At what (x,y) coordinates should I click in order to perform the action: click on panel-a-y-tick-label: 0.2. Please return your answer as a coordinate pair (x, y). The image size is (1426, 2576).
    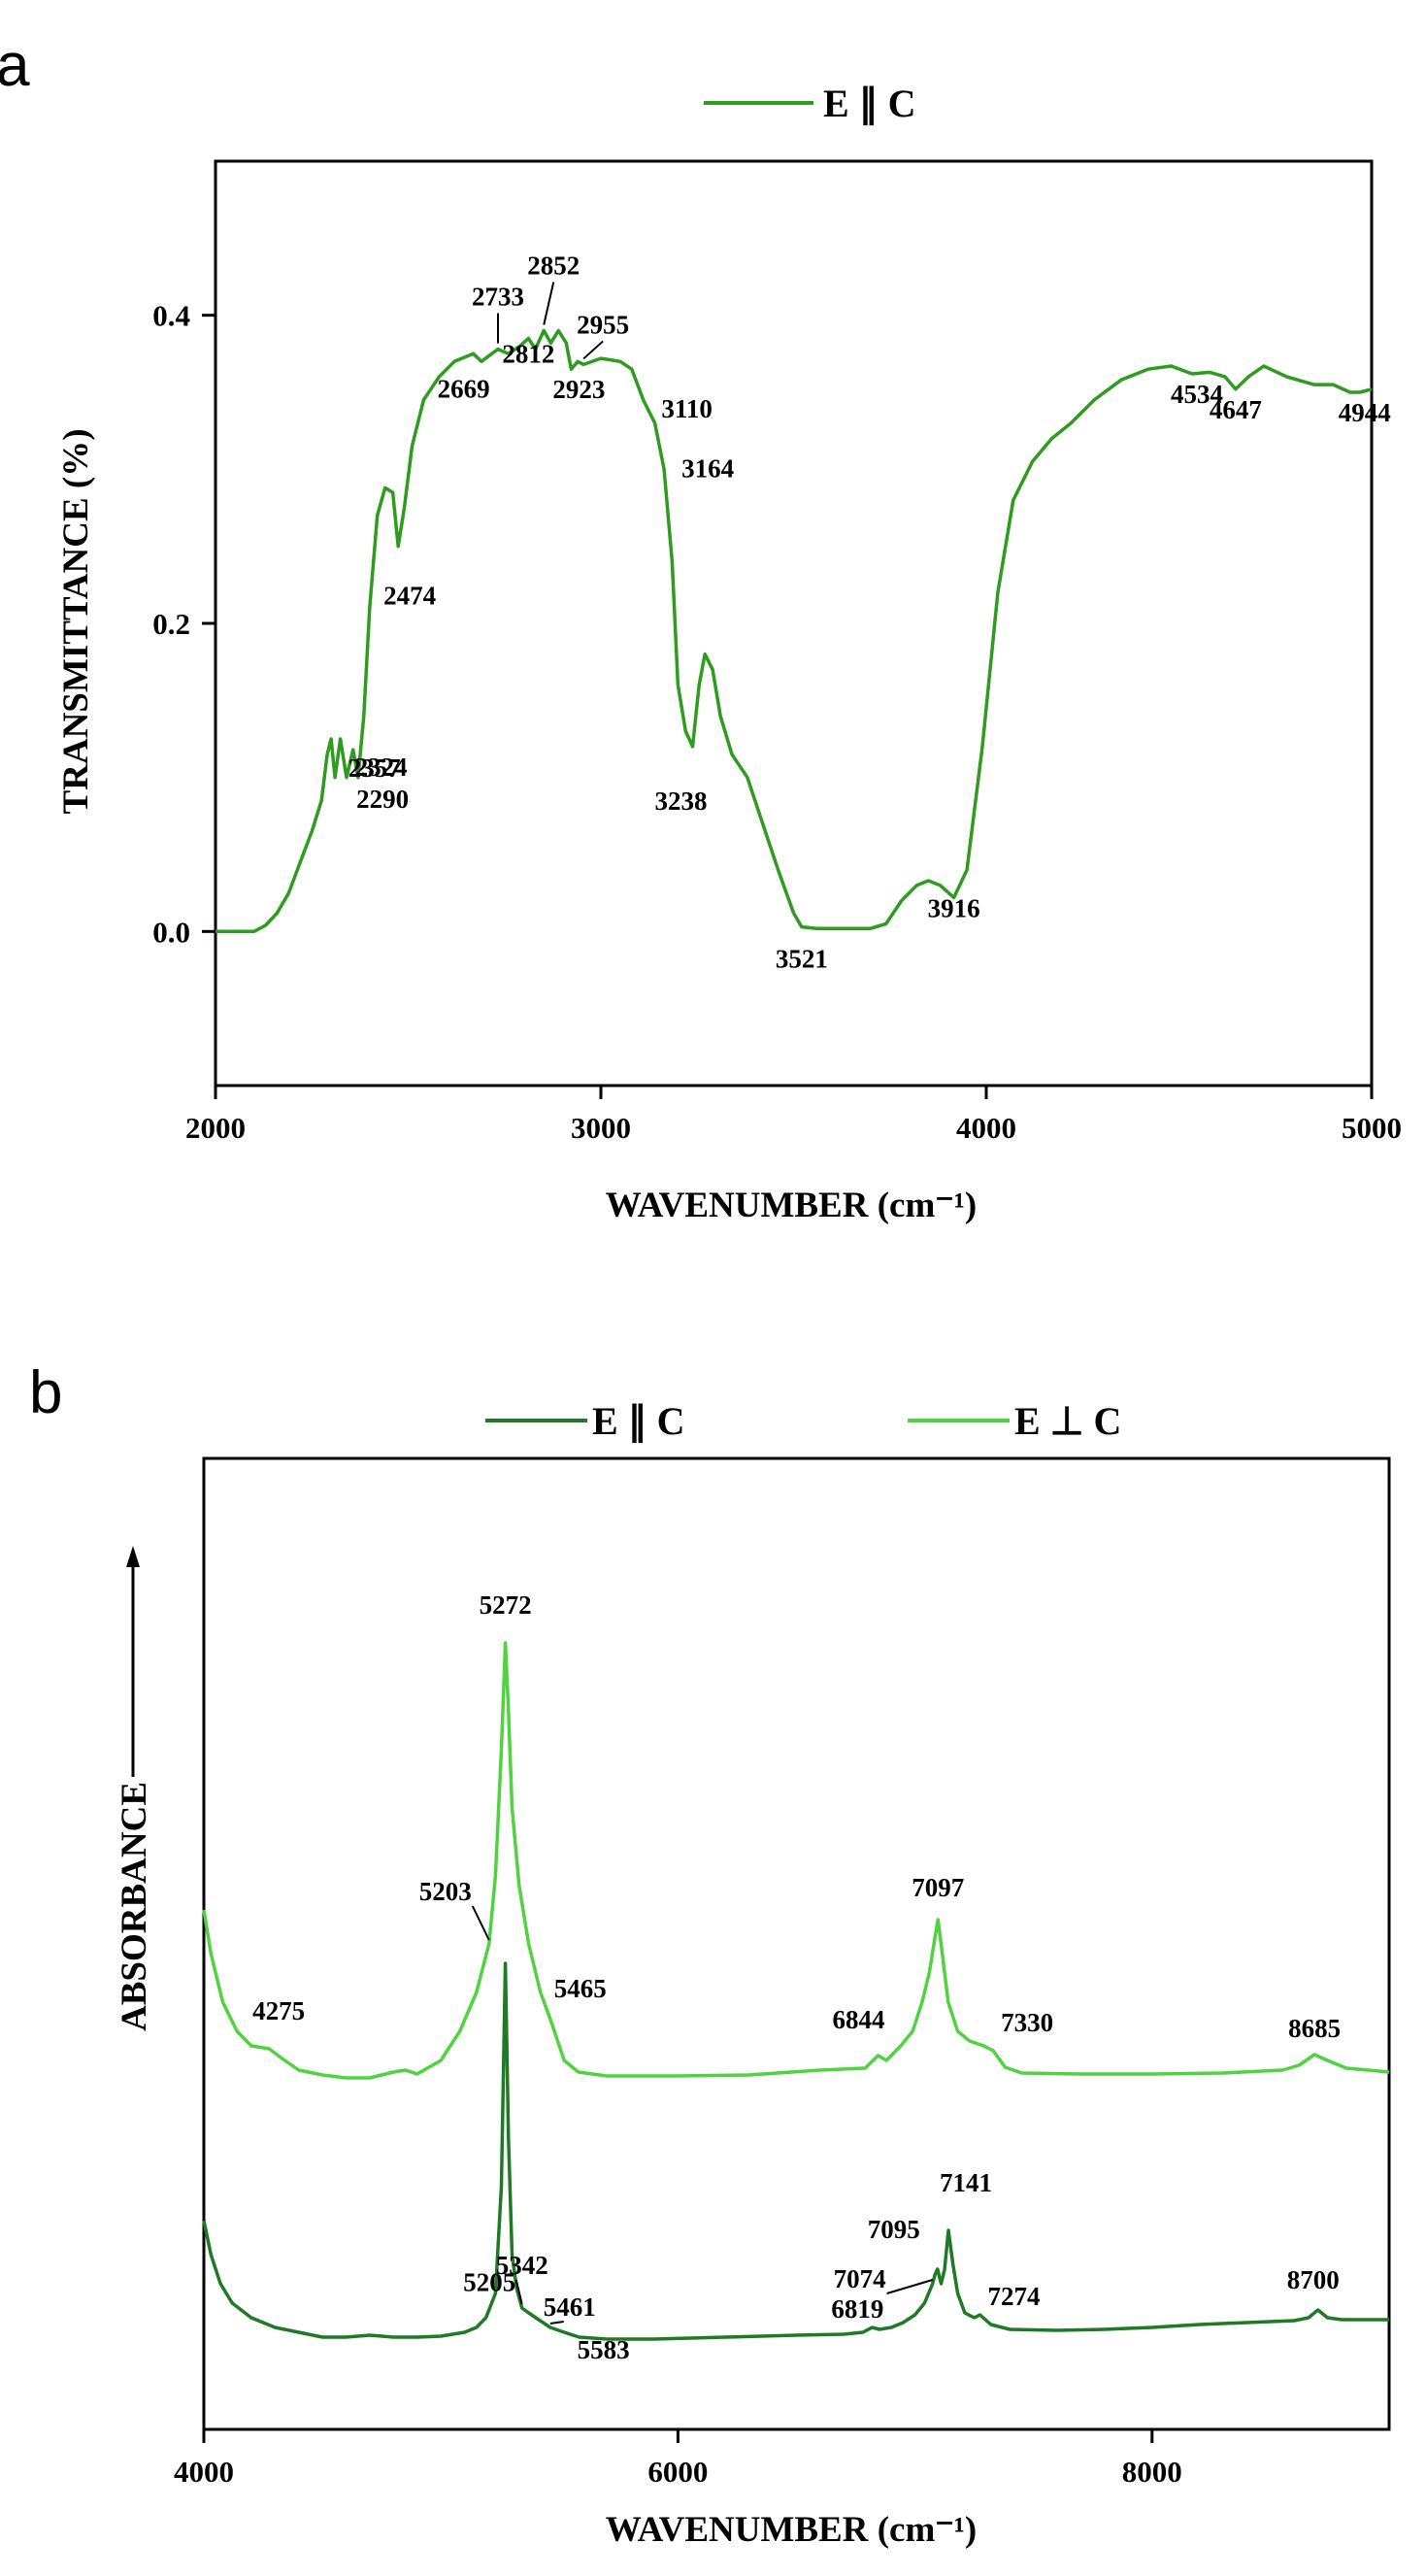
    Looking at the image, I should click on (171, 624).